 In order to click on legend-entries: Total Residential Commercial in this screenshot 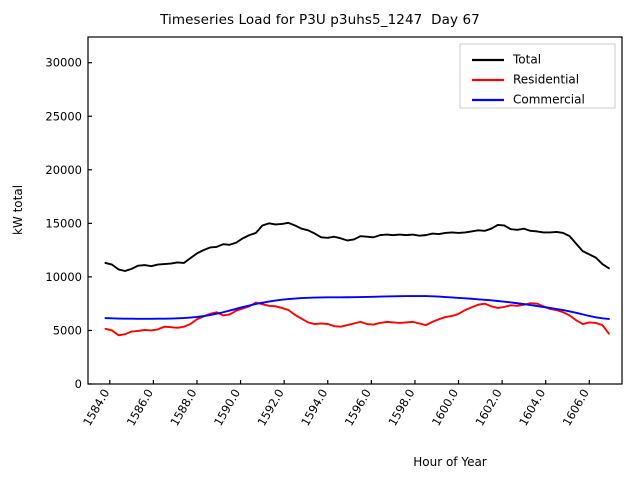, I will do `click(528, 80)`.